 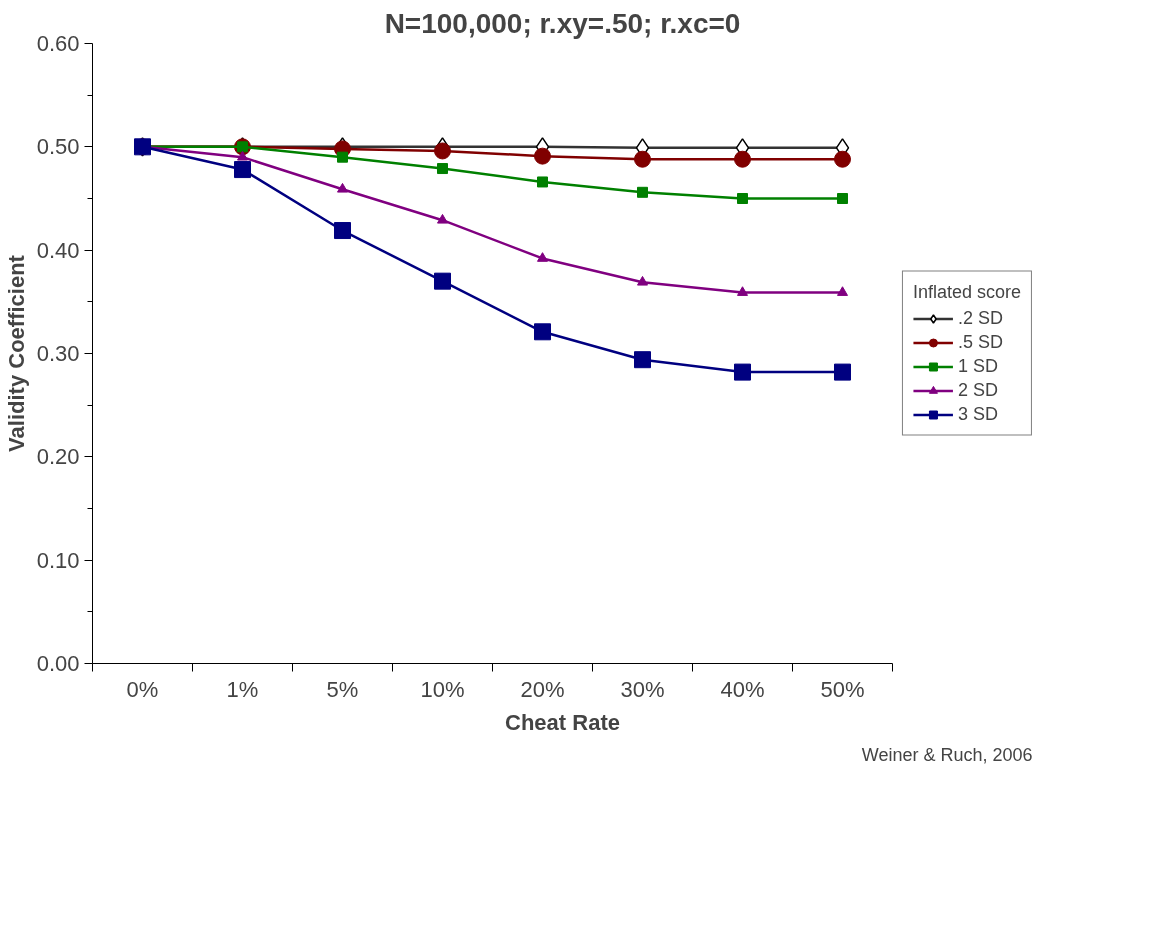 What do you see at coordinates (980, 318) in the screenshot?
I see `legend-label: .2 SD` at bounding box center [980, 318].